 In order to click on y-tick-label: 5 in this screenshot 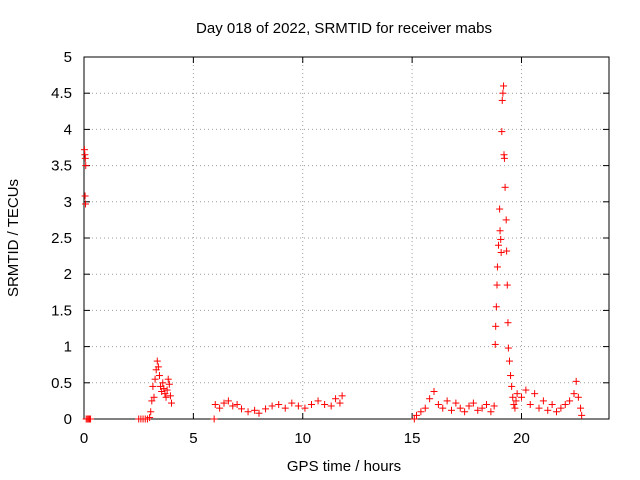, I will do `click(68, 57)`.